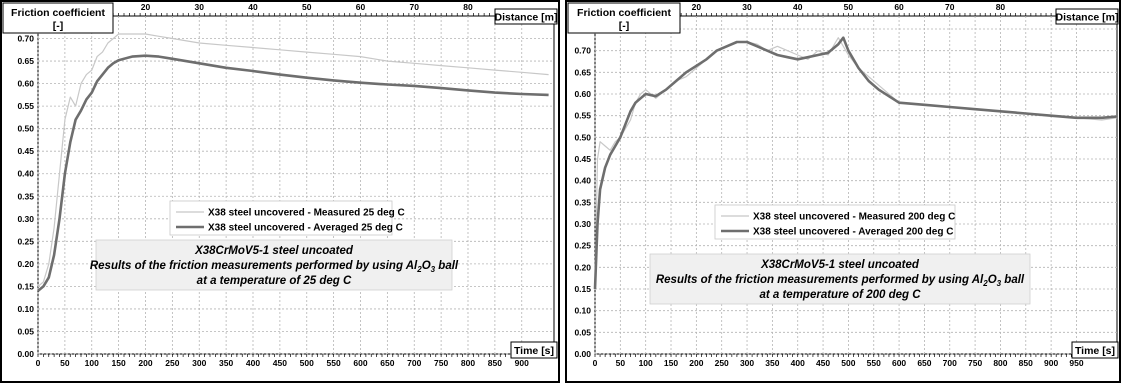  I want to click on legend-entry: X38 steel uncovered - Averaged 200 deg C, so click(853, 232).